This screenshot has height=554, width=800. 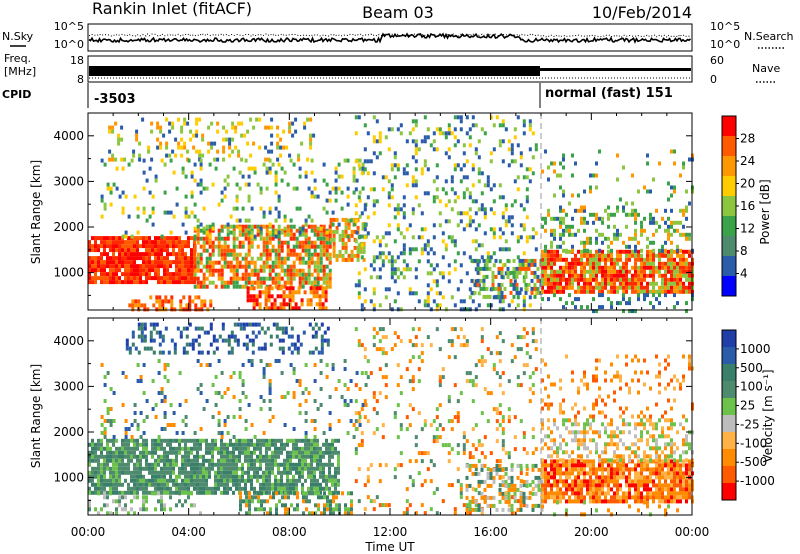 What do you see at coordinates (68, 273) in the screenshot?
I see `power-y-tick-label: 1000` at bounding box center [68, 273].